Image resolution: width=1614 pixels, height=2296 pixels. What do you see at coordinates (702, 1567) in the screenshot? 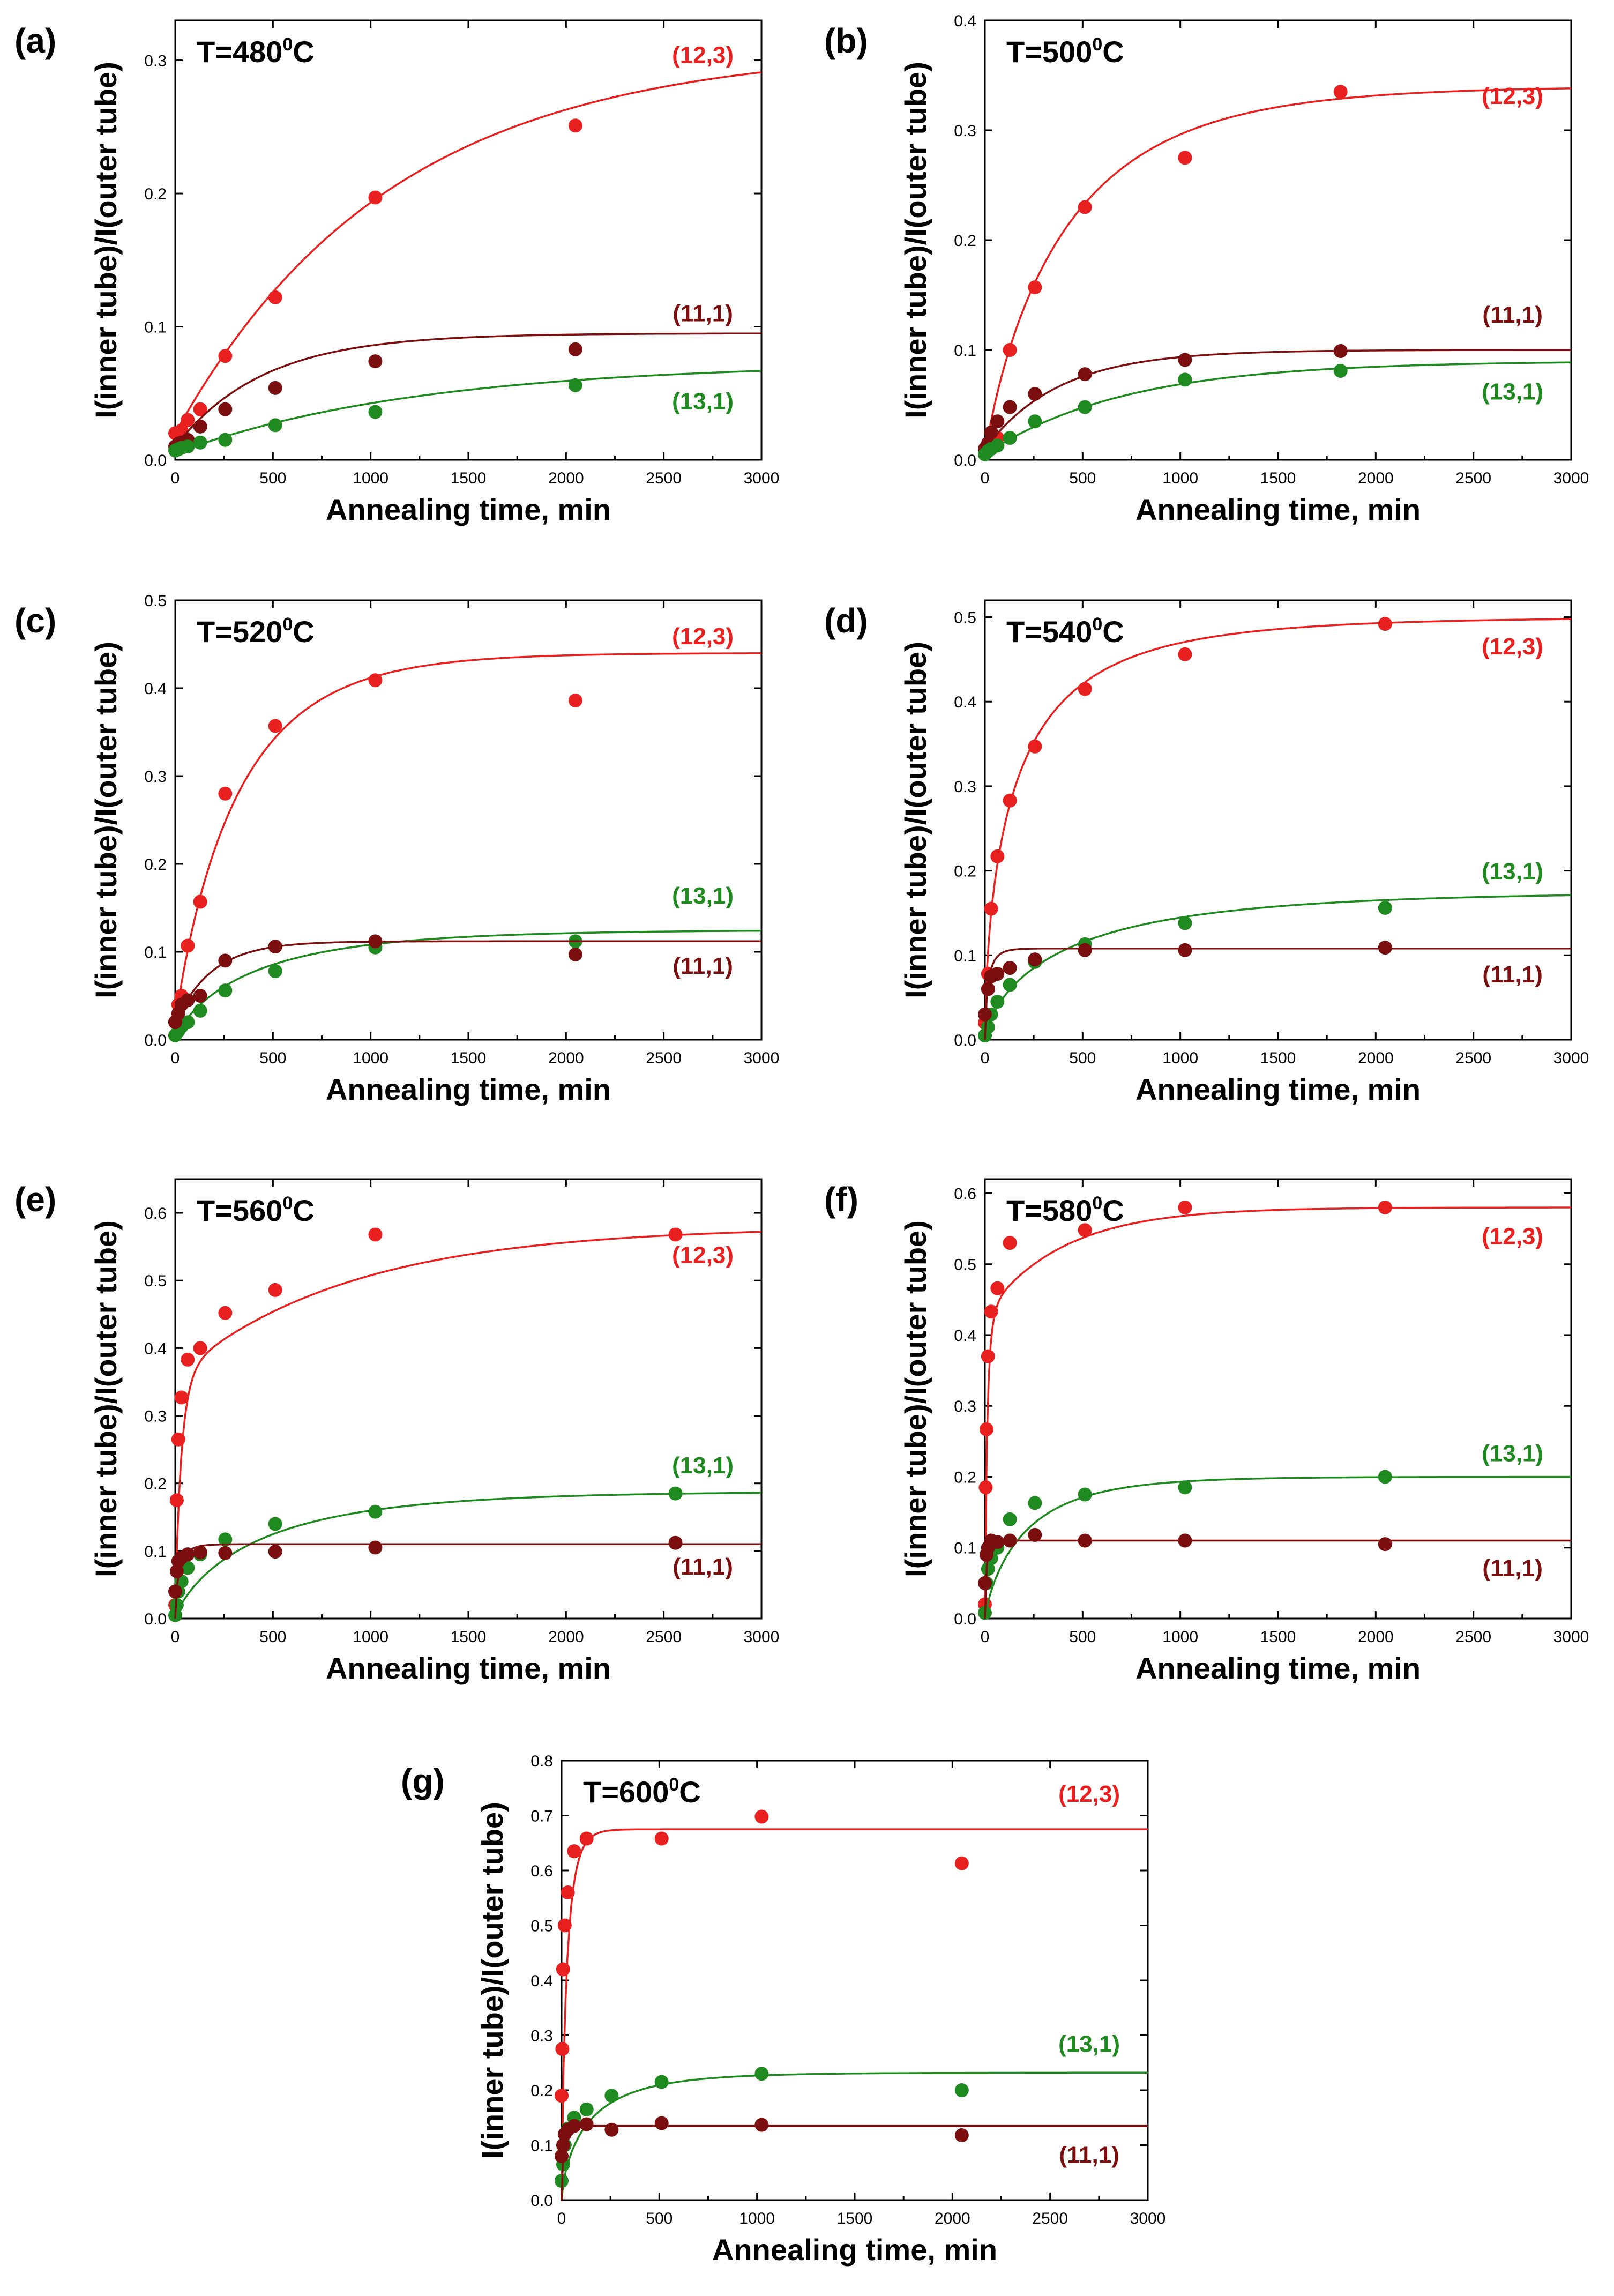
I see `series-label: (11,1)` at bounding box center [702, 1567].